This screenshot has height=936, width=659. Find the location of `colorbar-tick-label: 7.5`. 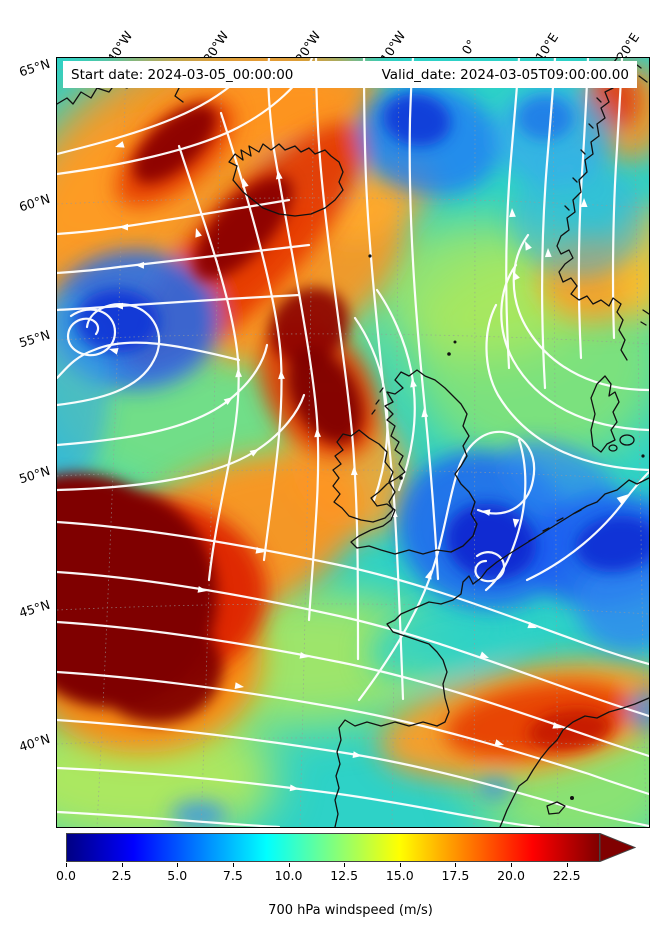

colorbar-tick-label: 7.5 is located at coordinates (232, 875).